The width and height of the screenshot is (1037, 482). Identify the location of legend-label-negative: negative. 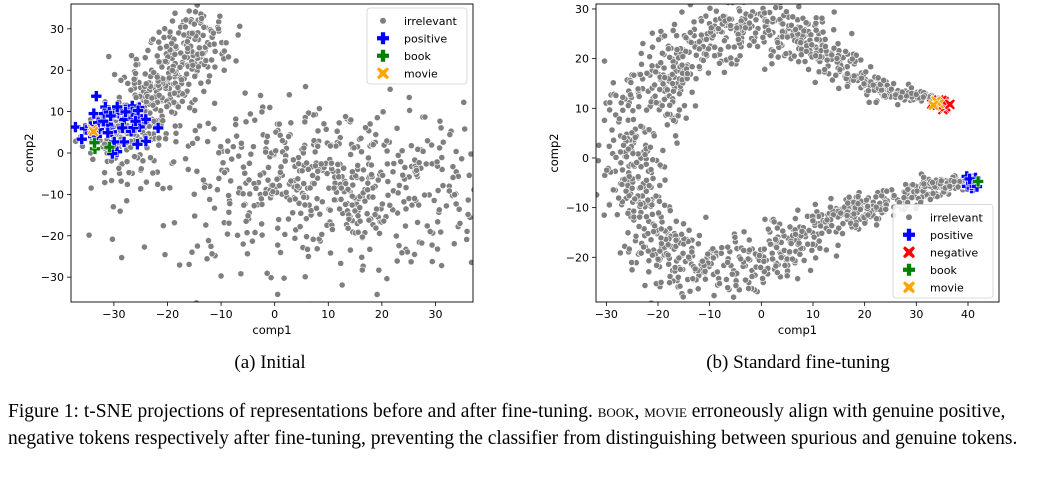
(954, 252).